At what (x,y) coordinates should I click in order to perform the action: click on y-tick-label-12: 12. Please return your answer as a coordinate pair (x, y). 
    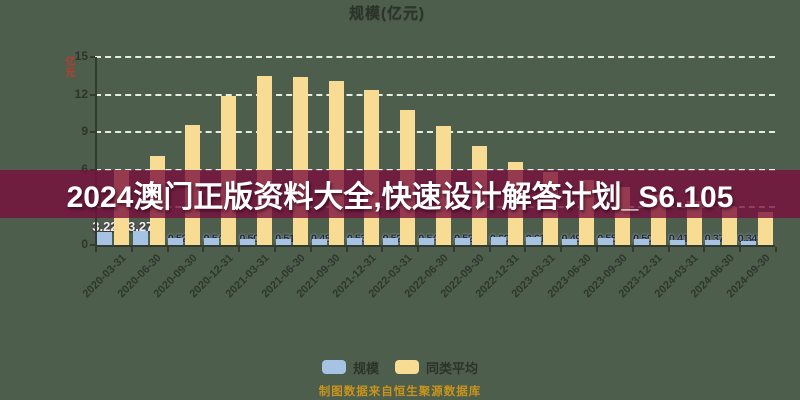
    Looking at the image, I should click on (81, 93).